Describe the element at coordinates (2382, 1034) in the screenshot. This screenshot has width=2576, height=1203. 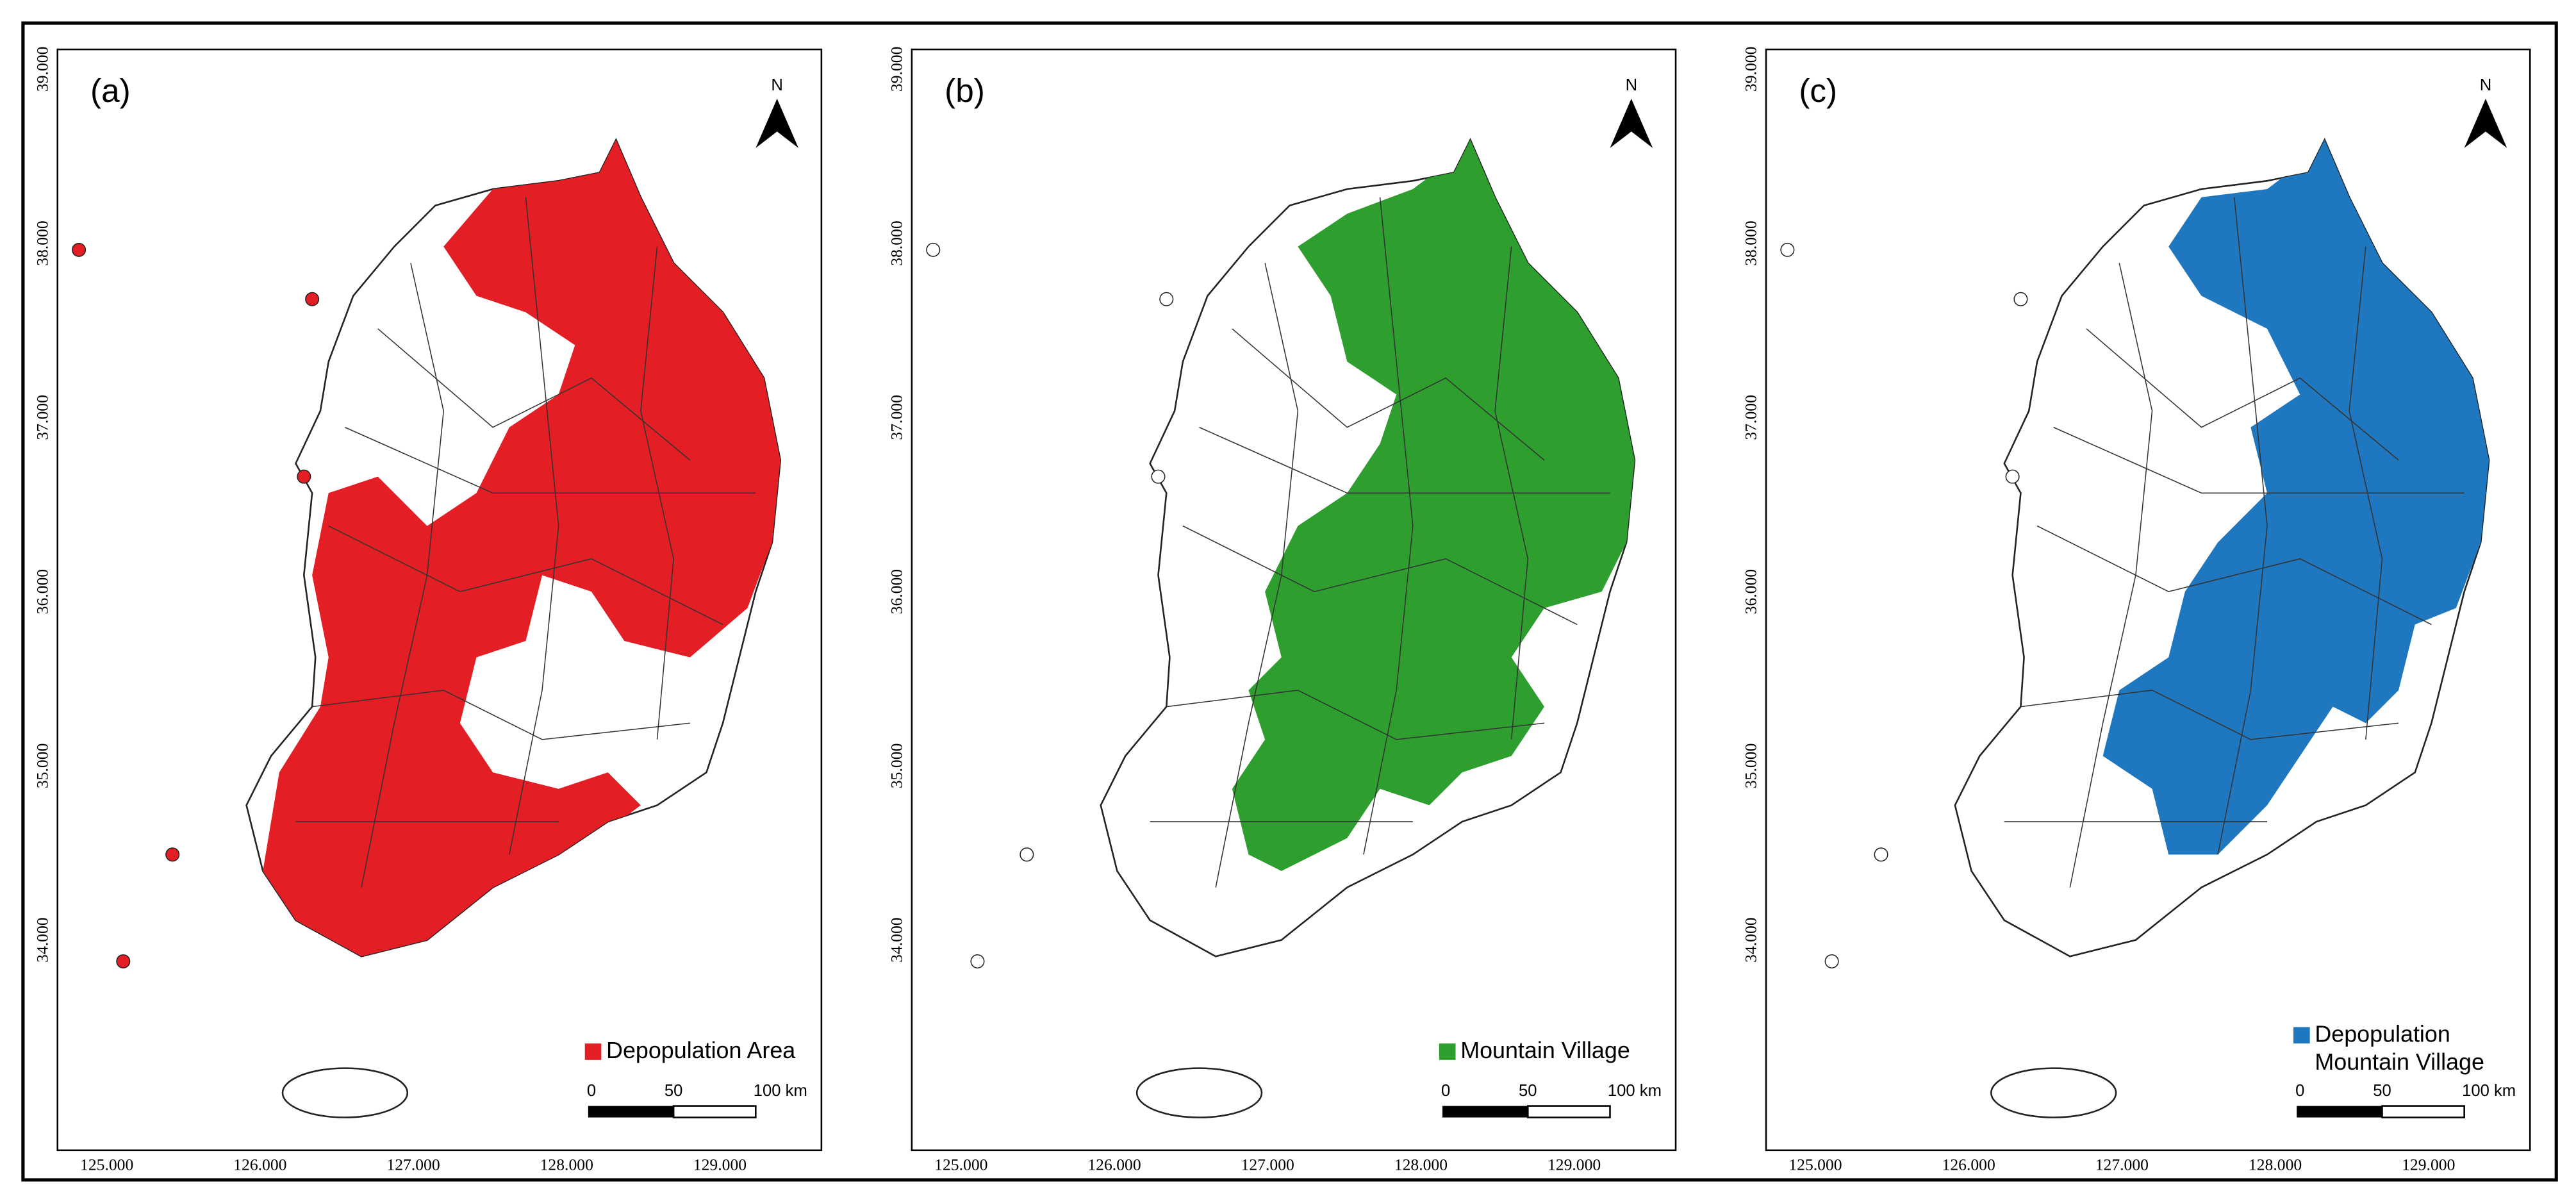
I see `legend-label: Depopulation` at that location.